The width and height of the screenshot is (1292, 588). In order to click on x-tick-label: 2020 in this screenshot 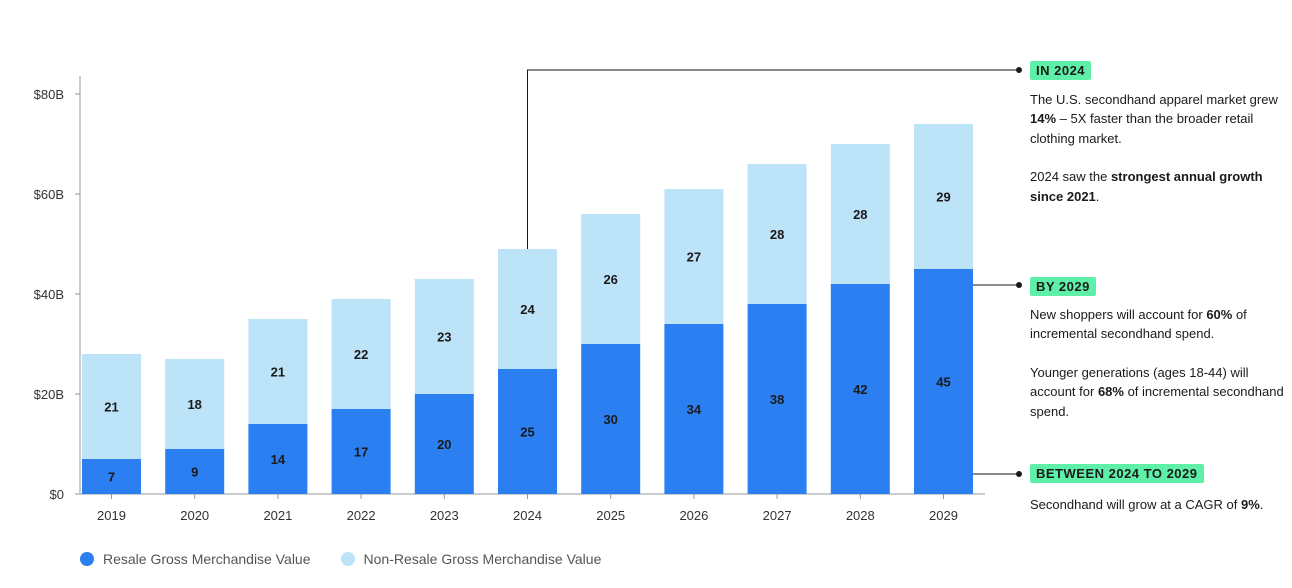, I will do `click(194, 515)`.